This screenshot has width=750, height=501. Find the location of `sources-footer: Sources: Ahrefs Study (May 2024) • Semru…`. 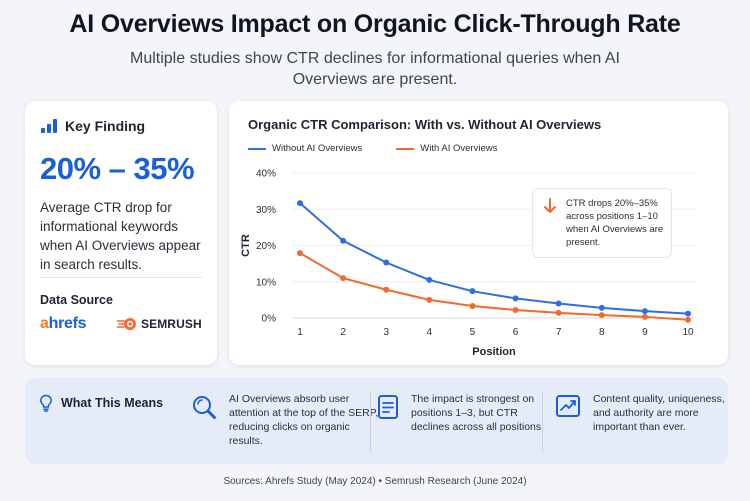

sources-footer: Sources: Ahrefs Study (May 2024) • Semru… is located at coordinates (375, 481).